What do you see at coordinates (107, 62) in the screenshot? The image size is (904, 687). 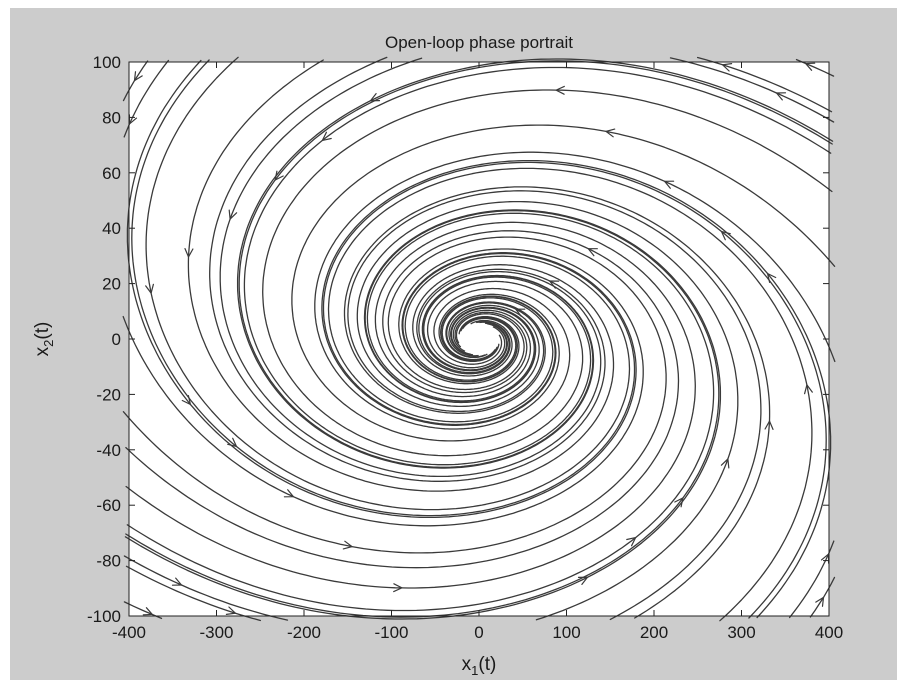 I see `y-tick-label: 100` at bounding box center [107, 62].